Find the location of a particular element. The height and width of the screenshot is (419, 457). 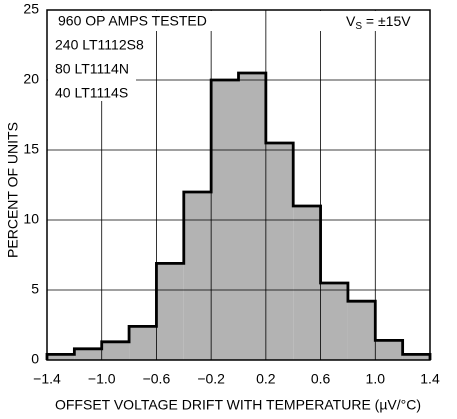

x-tick-label: −0.6 is located at coordinates (157, 379).